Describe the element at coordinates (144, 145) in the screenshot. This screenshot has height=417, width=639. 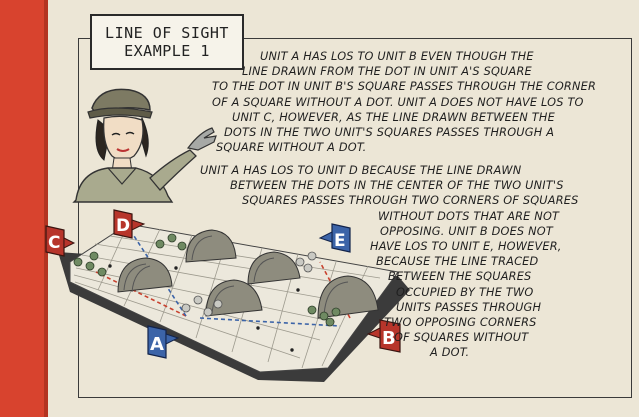
I see `pointing-woman-illustration` at that location.